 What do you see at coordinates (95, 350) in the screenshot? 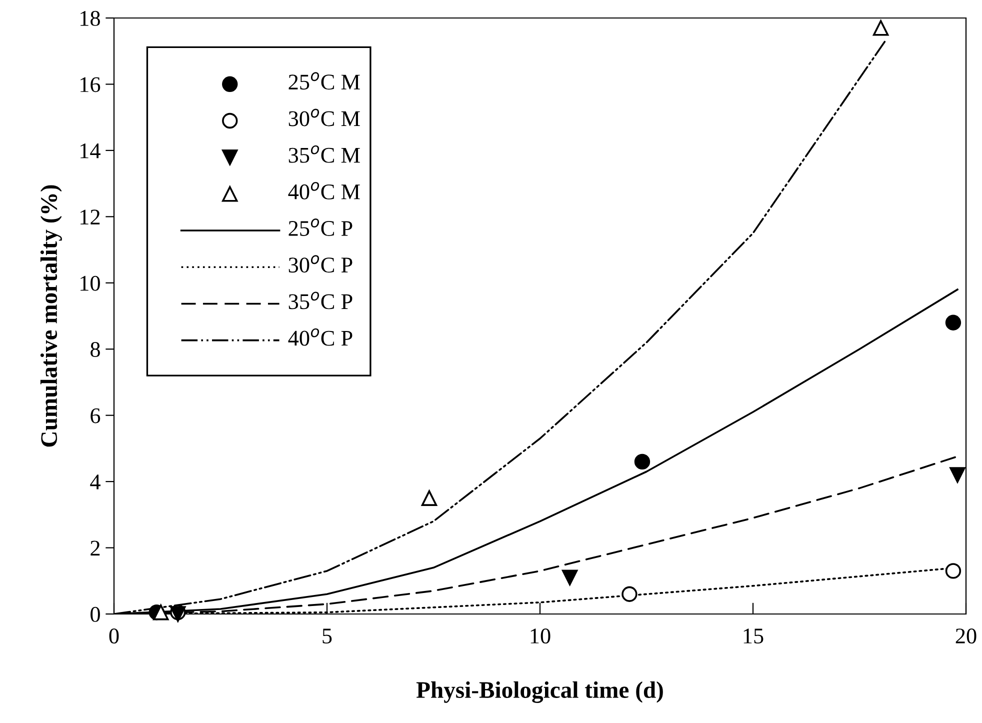
I see `y-tick-label: 8` at bounding box center [95, 350].